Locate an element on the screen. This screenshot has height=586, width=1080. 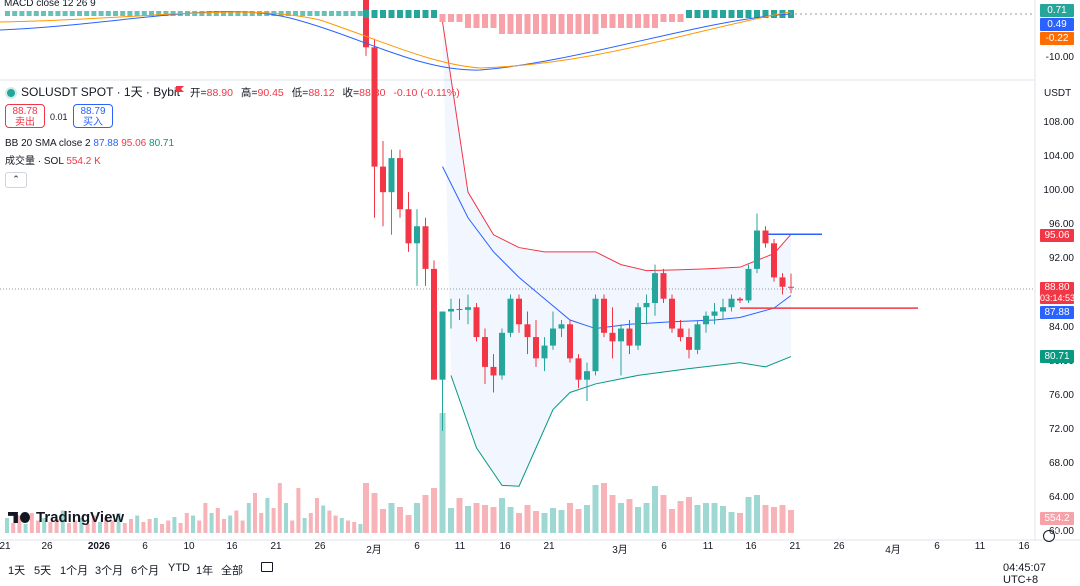
range-5d: 5天 is located at coordinates (43, 571).